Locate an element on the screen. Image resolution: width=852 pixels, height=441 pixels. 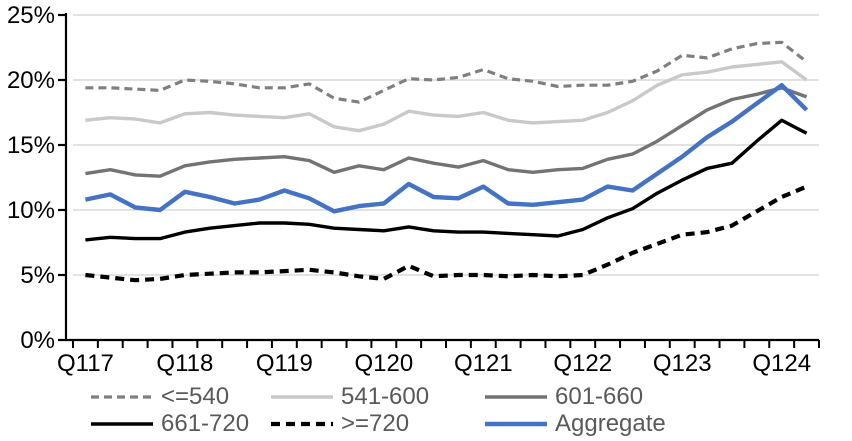
y-tick-label: 10% is located at coordinates (31, 210).